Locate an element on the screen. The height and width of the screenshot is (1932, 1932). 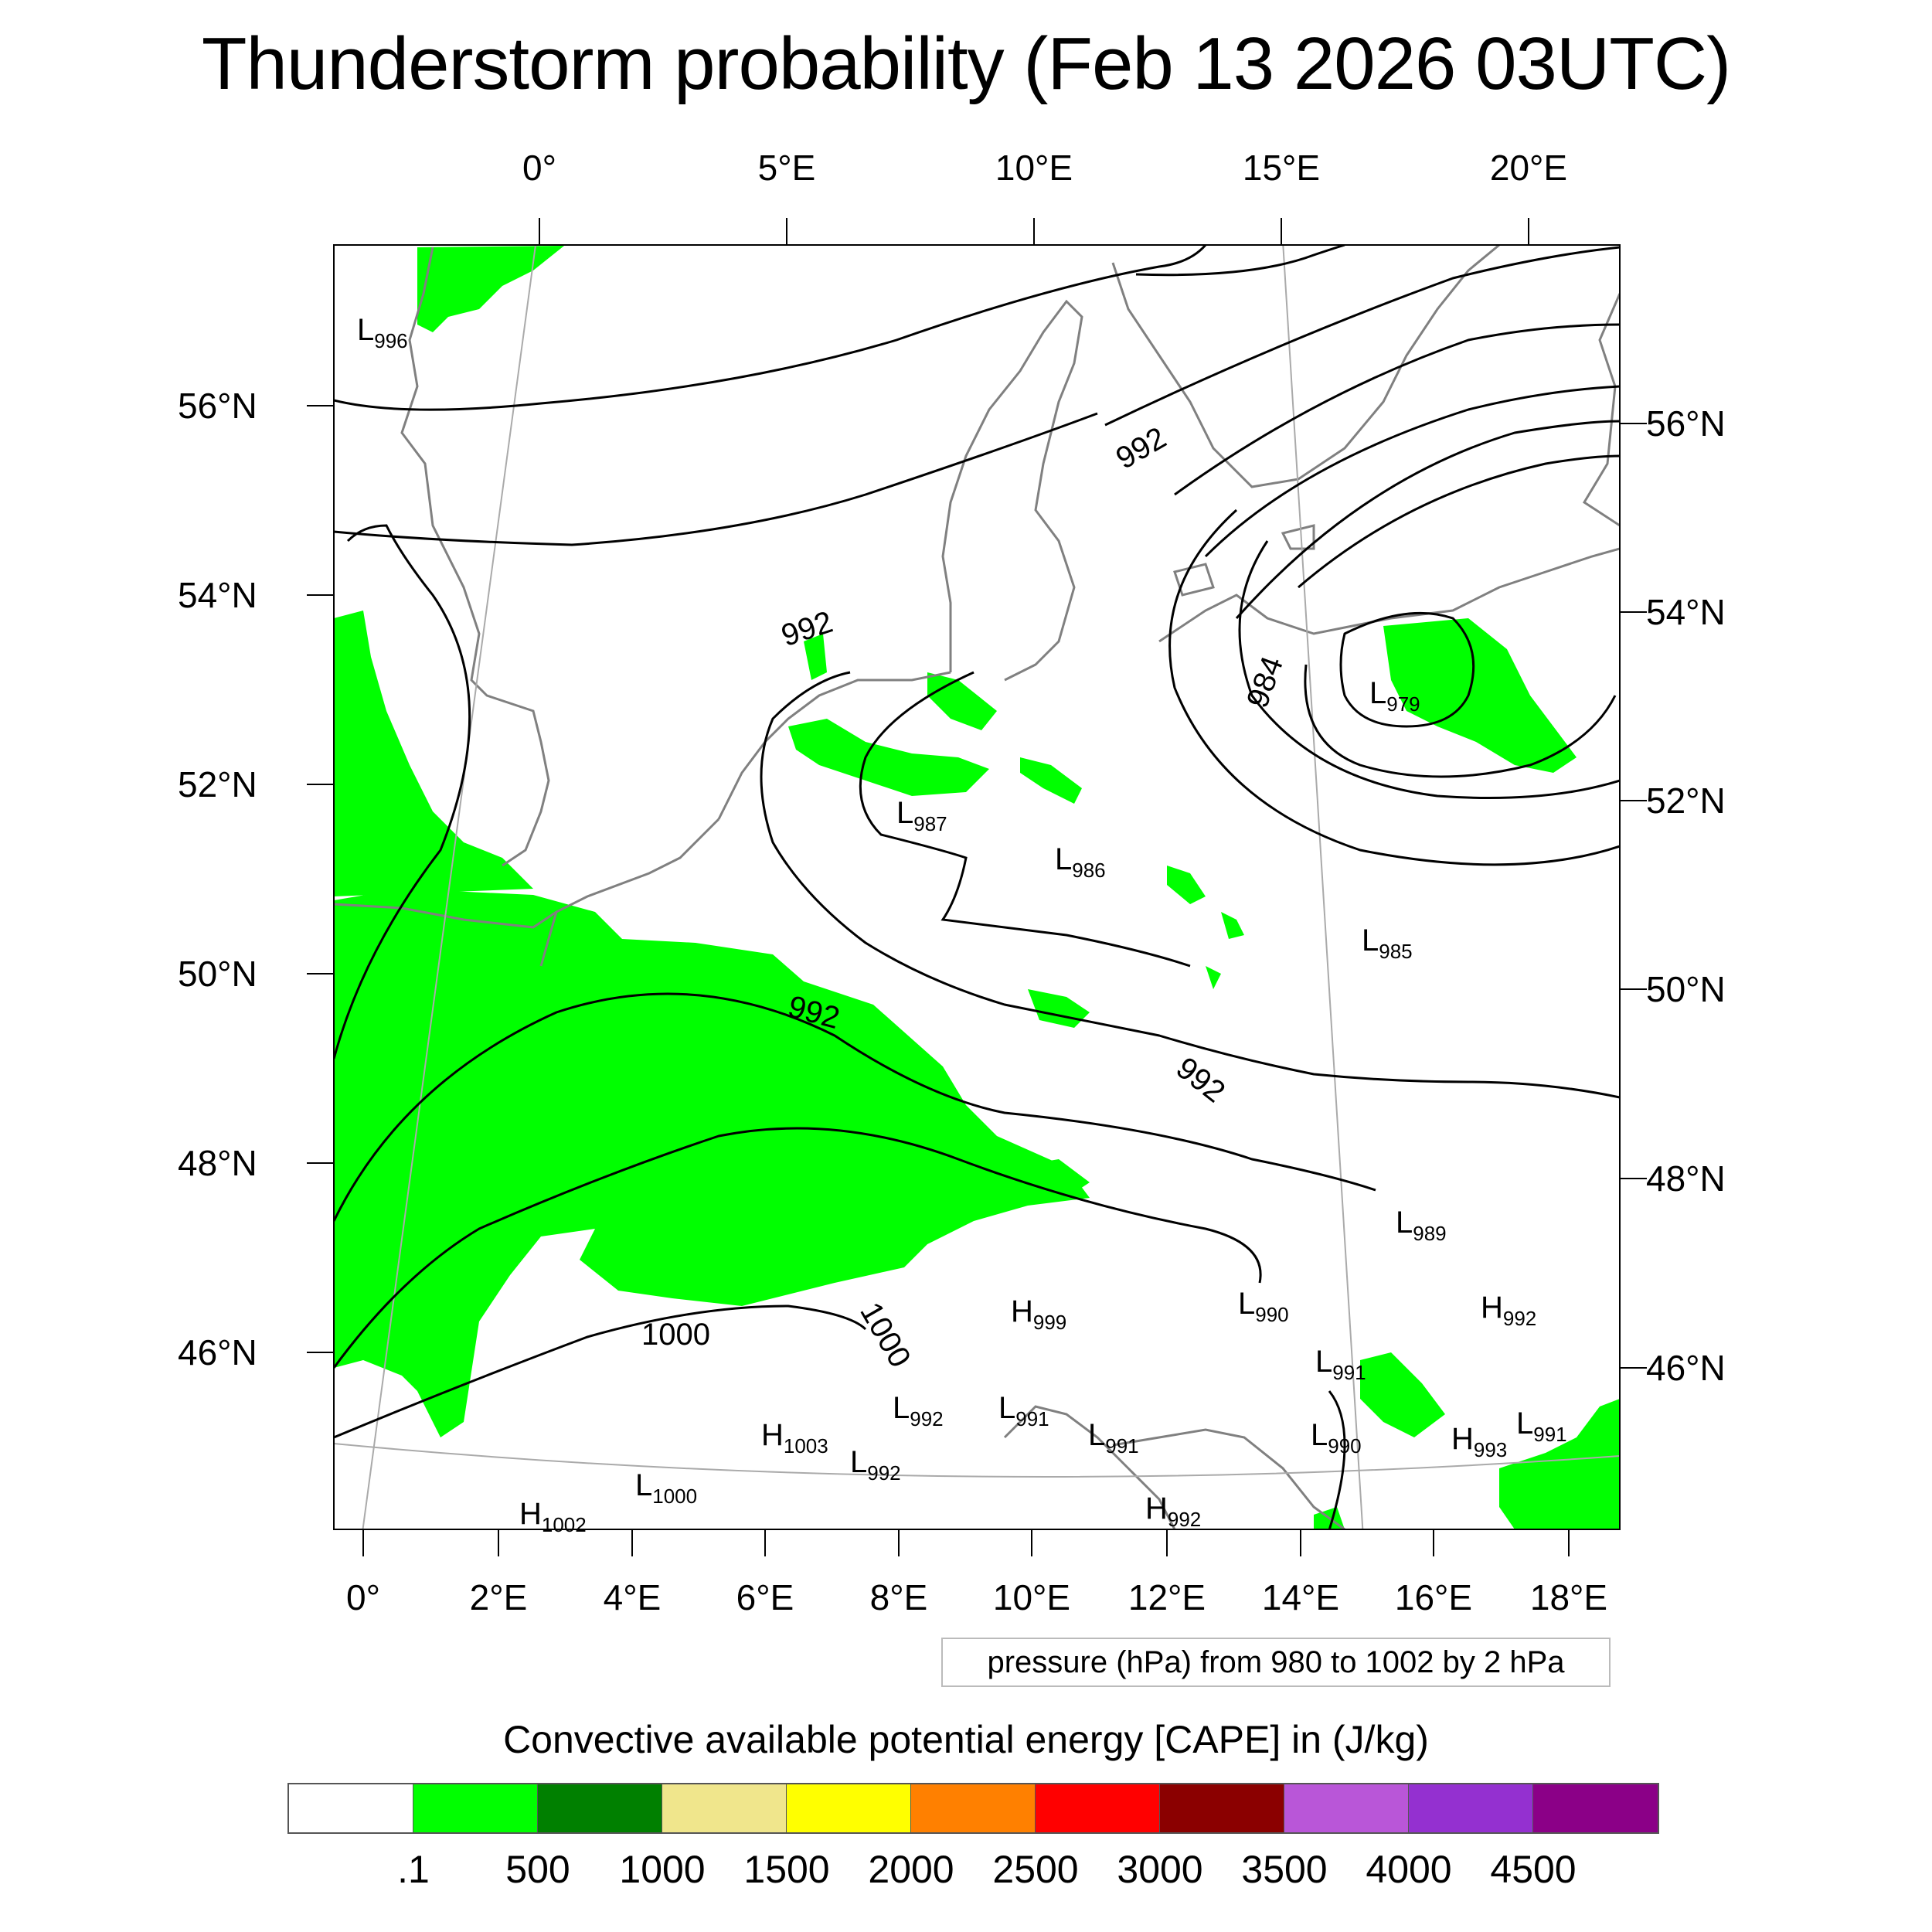
coastline-italy is located at coordinates (1090, 1467).